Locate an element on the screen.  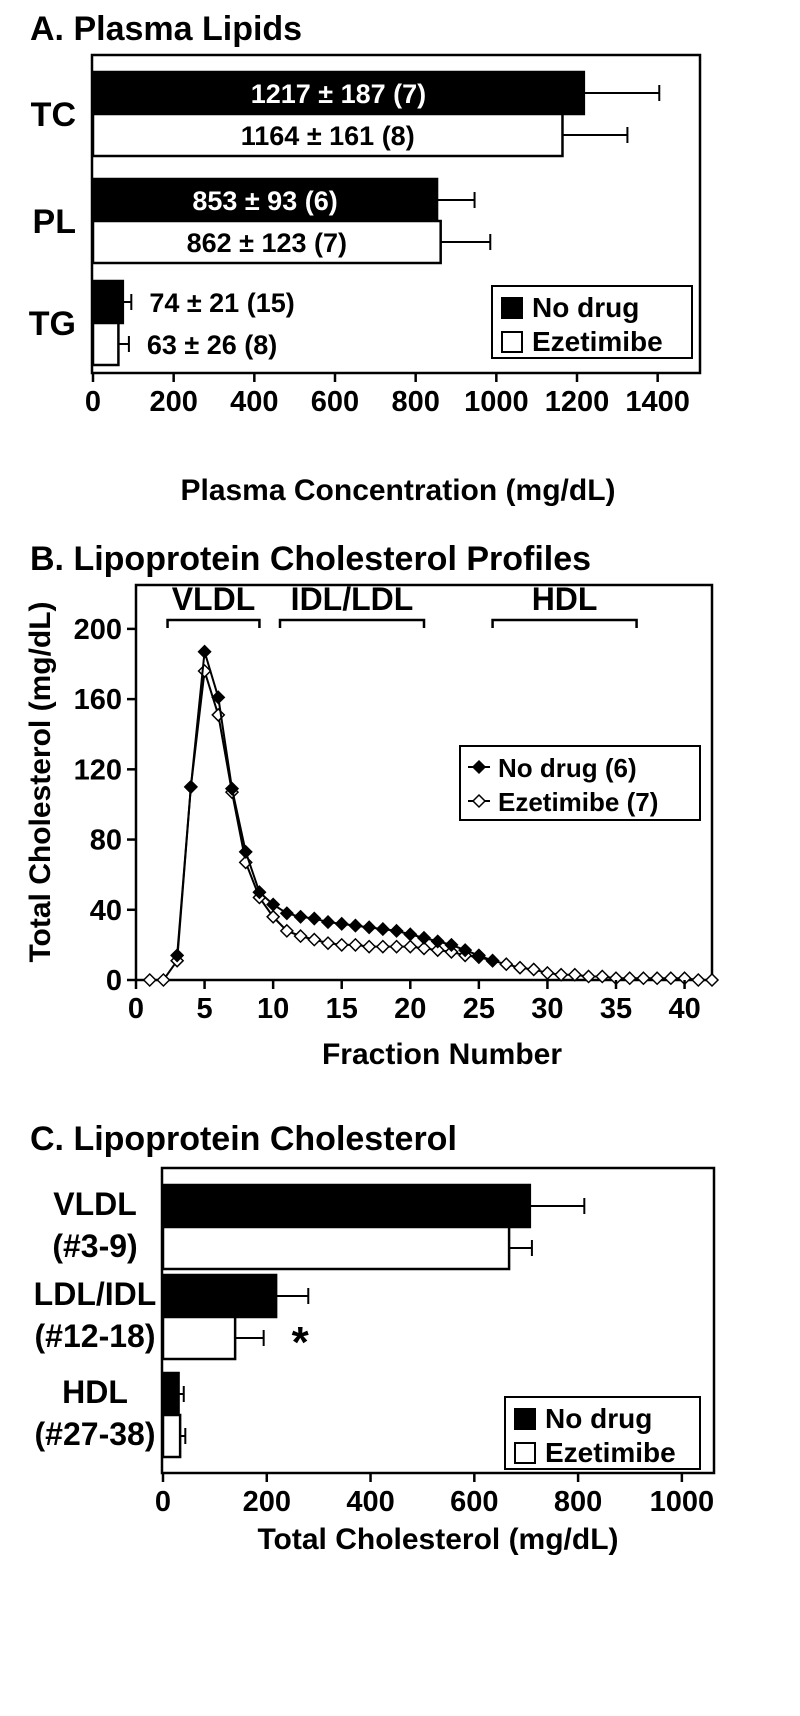
category-sublabel-hdl: (#27-38) is located at coordinates (95, 1434).